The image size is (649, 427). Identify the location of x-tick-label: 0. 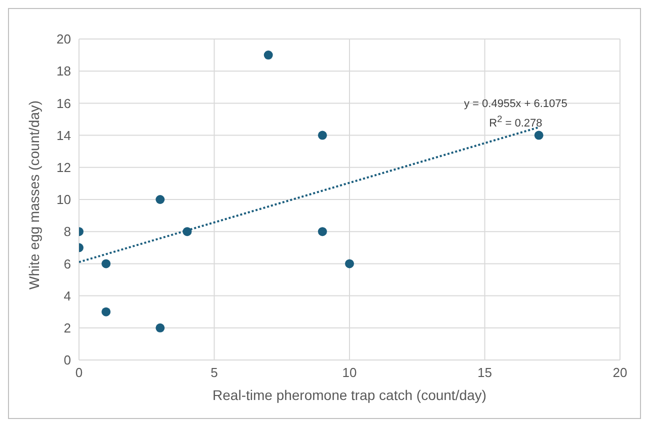
(79, 372).